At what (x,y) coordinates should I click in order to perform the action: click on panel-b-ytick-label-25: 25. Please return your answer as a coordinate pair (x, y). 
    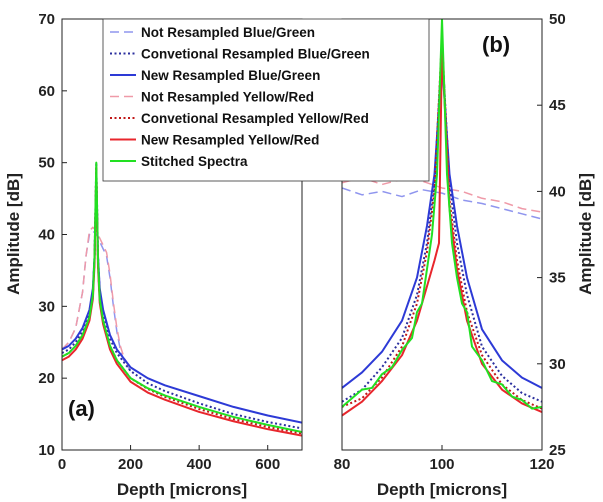
    Looking at the image, I should click on (557, 450).